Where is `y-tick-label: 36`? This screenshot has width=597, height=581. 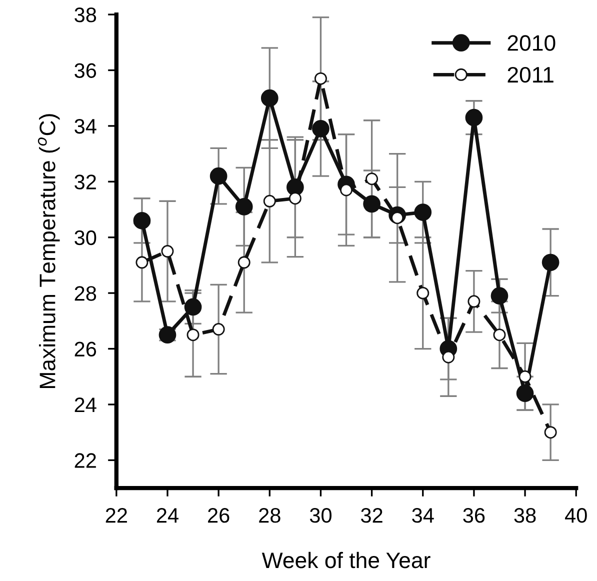 y-tick-label: 36 is located at coordinates (85, 70).